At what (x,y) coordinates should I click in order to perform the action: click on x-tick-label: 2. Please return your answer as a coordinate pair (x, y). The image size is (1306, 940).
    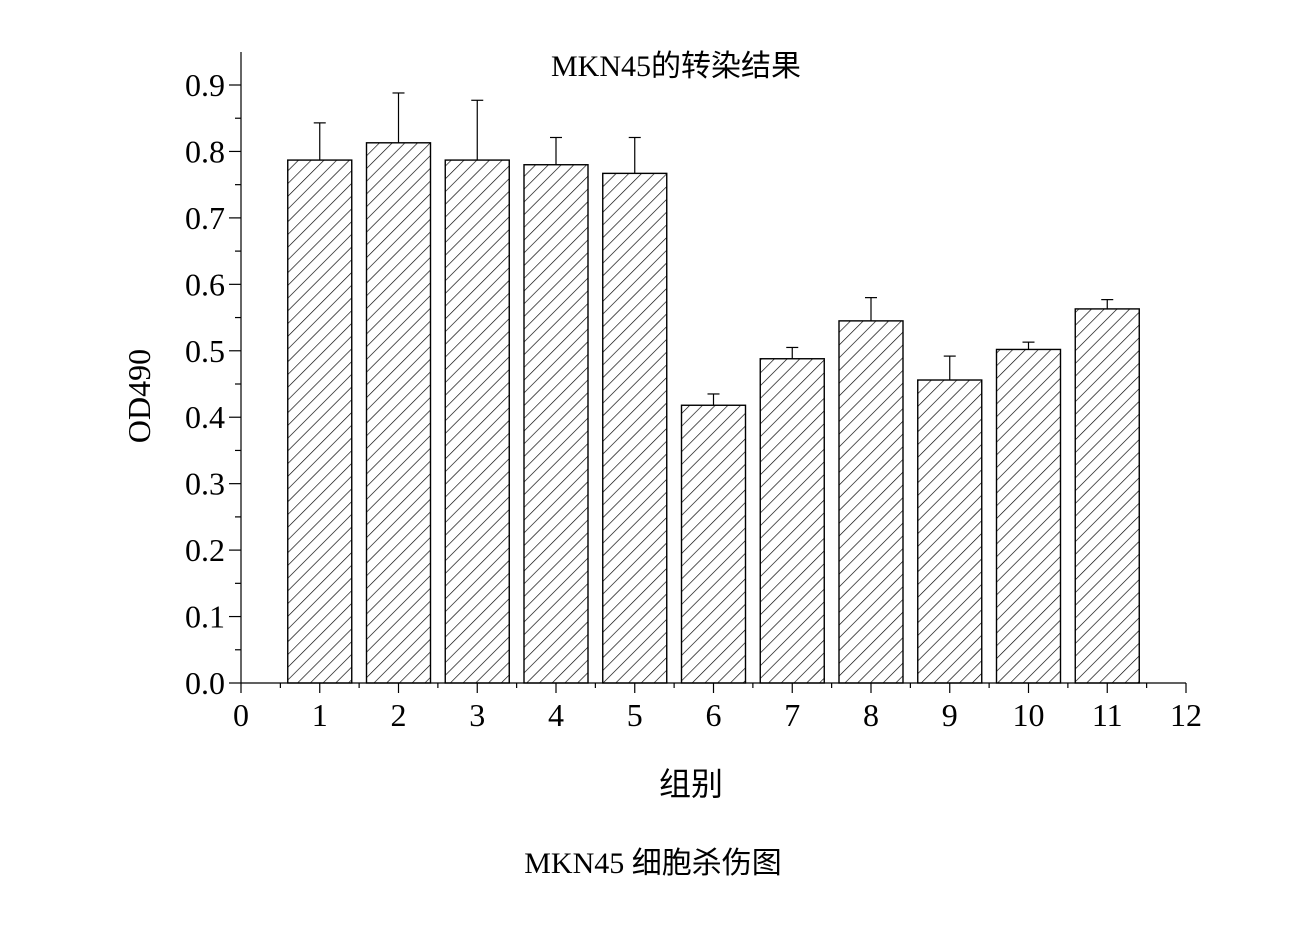
    Looking at the image, I should click on (399, 715).